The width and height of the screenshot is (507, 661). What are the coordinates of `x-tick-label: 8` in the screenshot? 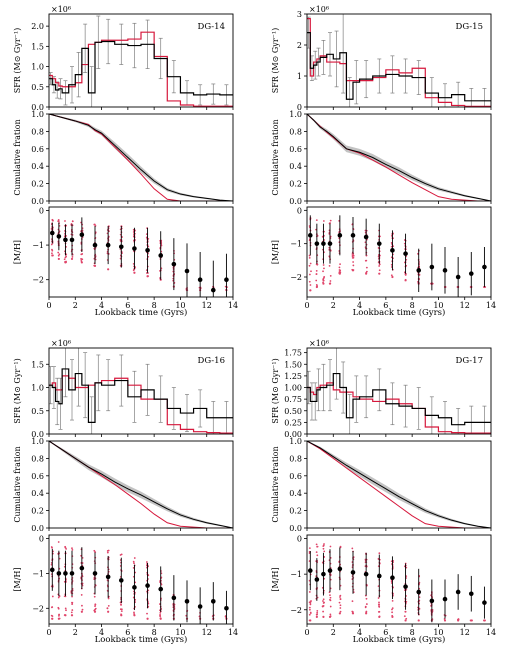 It's located at (412, 632).